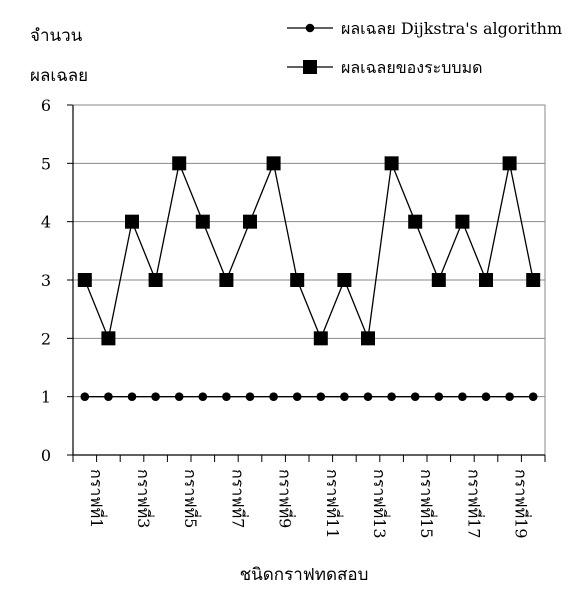  I want to click on y-tick-label-3: 3, so click(46, 280).